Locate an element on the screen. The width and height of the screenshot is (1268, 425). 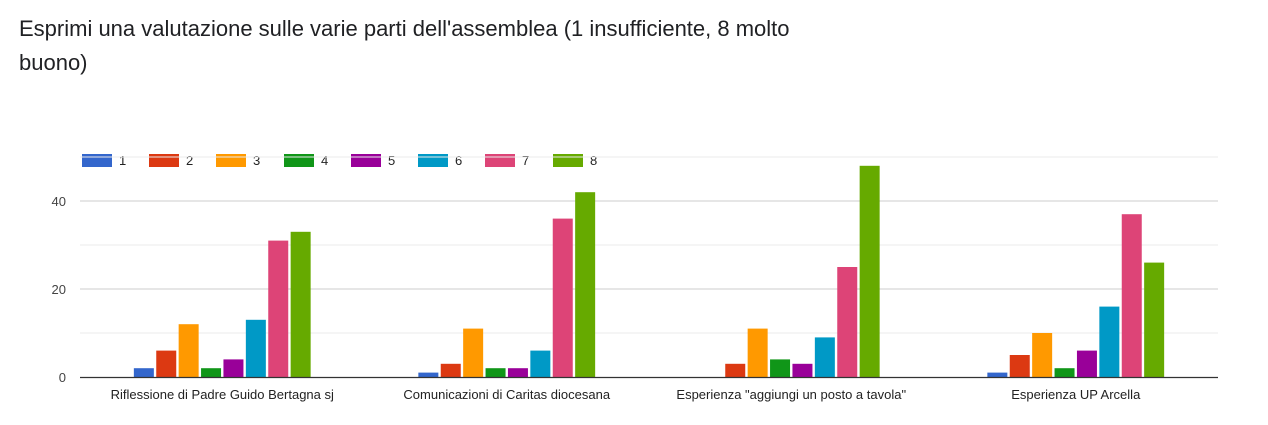
legend-label: 4 is located at coordinates (325, 160).